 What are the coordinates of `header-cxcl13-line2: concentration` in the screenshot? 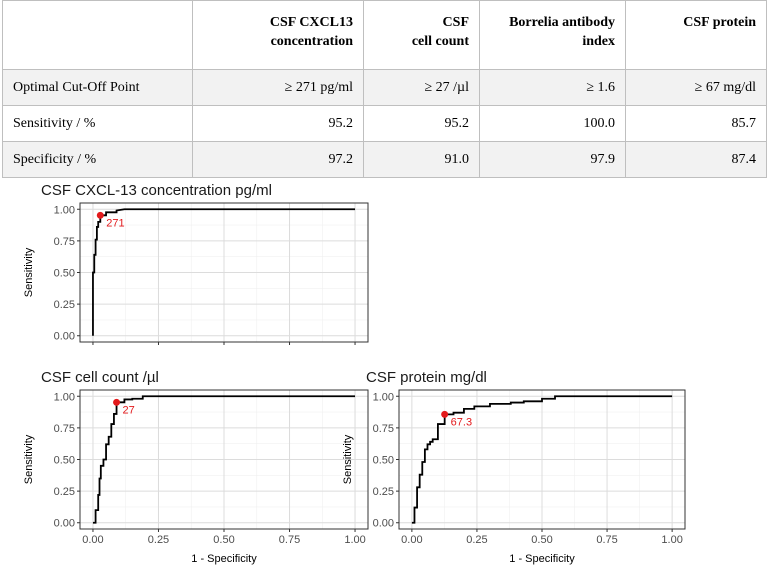 It's located at (311, 41).